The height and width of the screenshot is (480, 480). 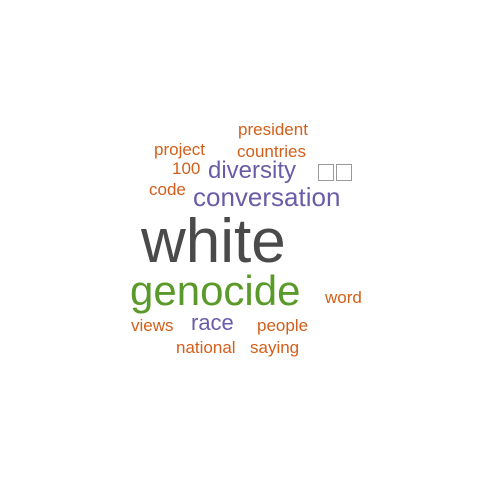 What do you see at coordinates (283, 325) in the screenshot?
I see `word-people: people` at bounding box center [283, 325].